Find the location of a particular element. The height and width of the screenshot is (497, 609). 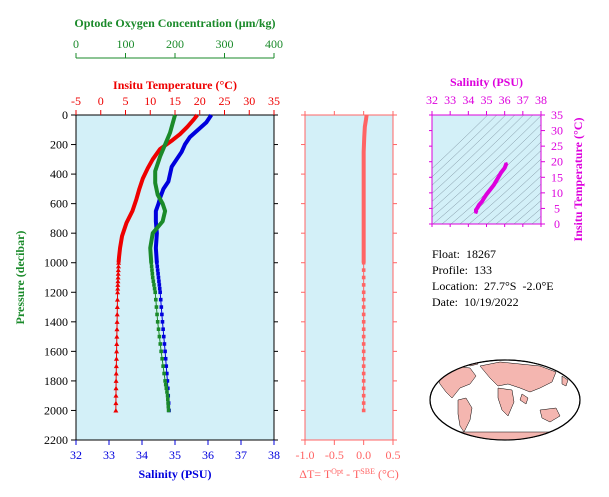

ts-temperature-tick-label: 15 is located at coordinates (557, 177).